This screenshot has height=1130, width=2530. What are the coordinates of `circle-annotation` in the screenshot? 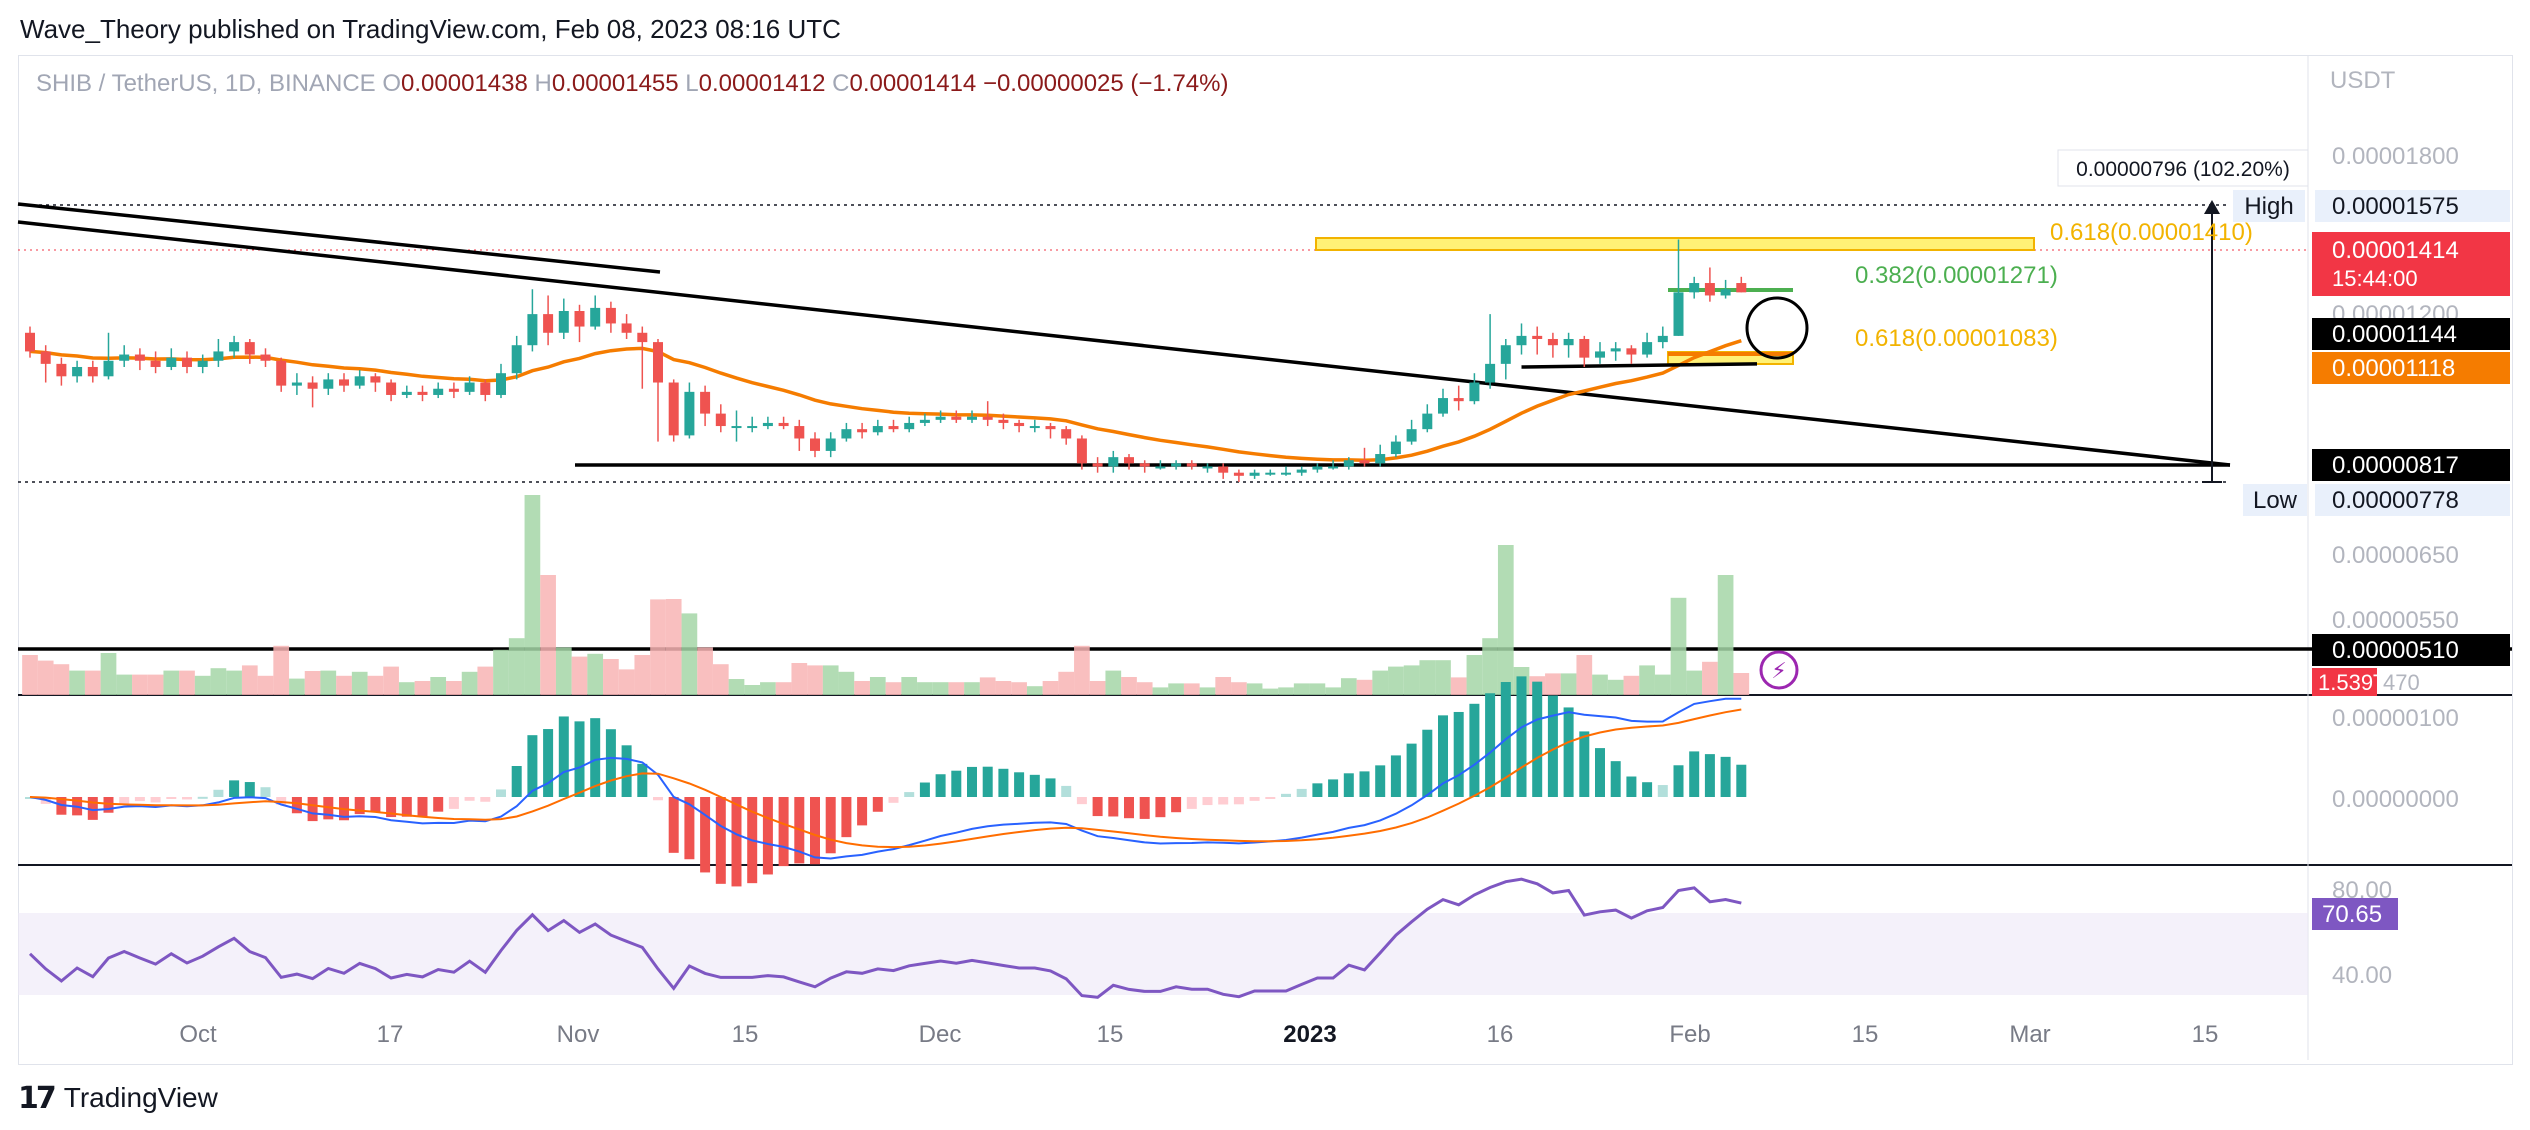 It's located at (1777, 328).